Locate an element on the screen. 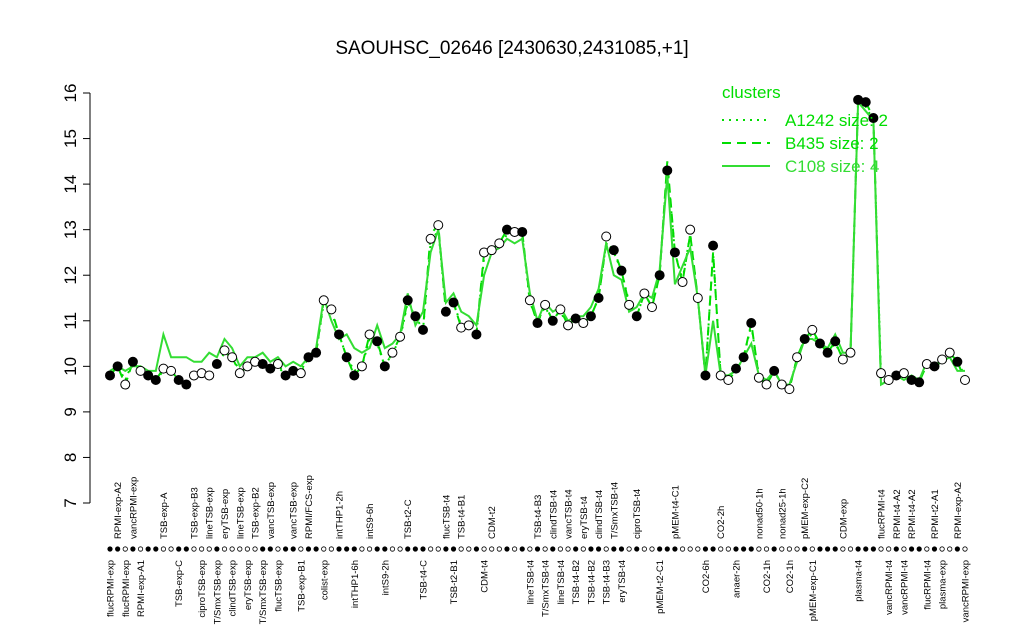  x-tick-label: T/SmxTSB-exp is located at coordinates (263, 592).